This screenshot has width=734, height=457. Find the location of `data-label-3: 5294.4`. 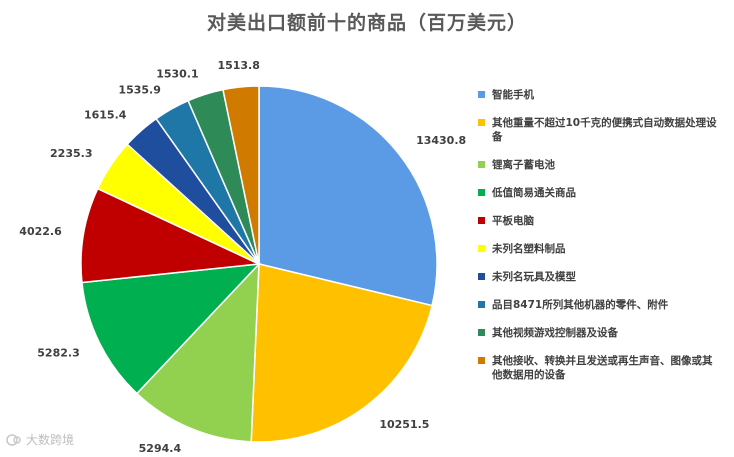

data-label-3: 5294.4 is located at coordinates (160, 448).